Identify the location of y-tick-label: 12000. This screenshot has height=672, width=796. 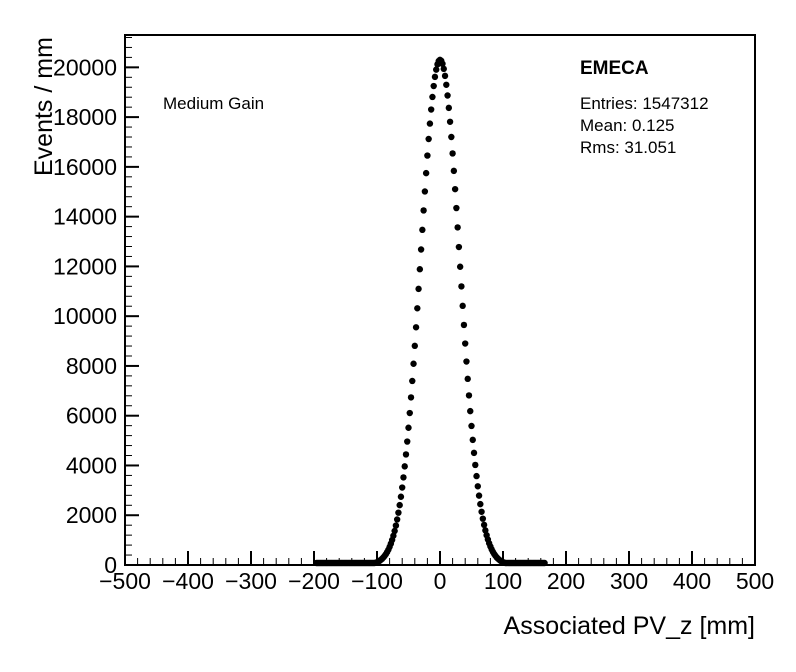
(85, 266).